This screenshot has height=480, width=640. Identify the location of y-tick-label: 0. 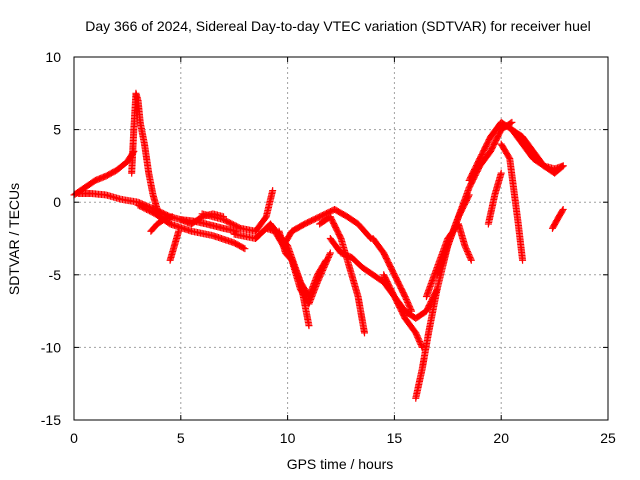
(57, 202).